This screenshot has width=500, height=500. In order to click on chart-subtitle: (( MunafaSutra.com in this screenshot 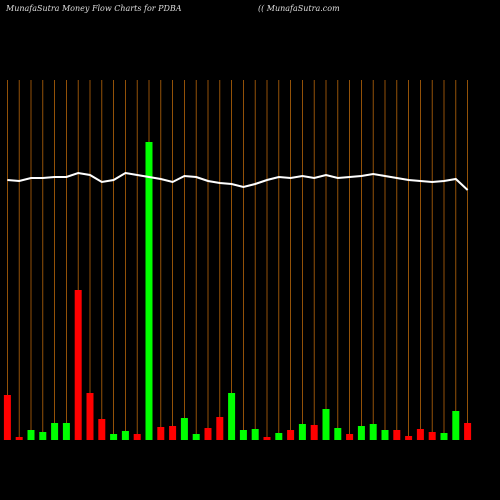, I will do `click(299, 8)`.